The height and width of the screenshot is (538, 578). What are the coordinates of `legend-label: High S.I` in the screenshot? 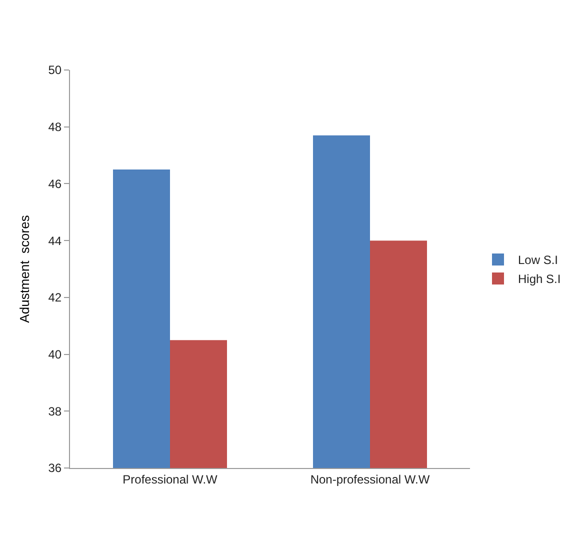 It's located at (539, 279).